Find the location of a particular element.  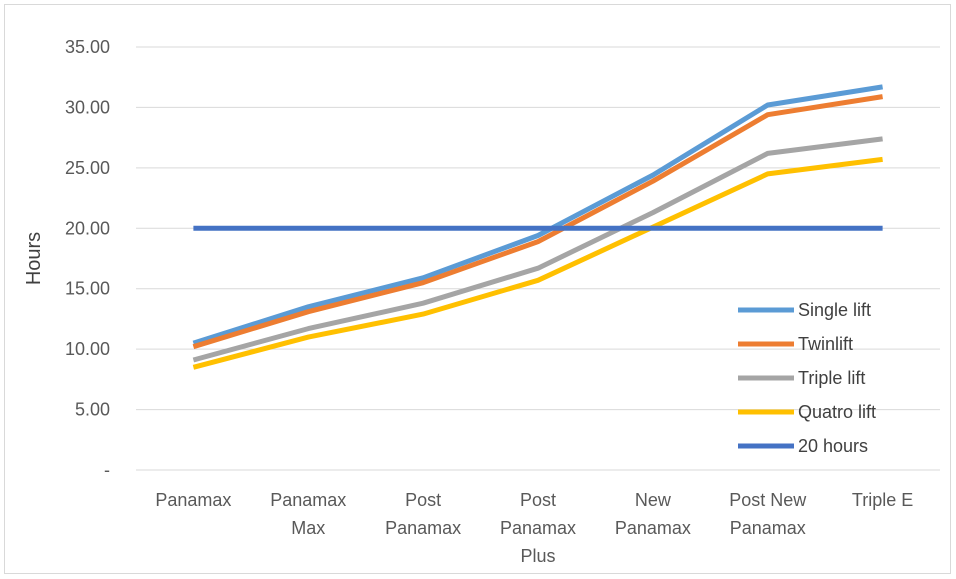

y-tick-label: 35.00 is located at coordinates (87, 47).